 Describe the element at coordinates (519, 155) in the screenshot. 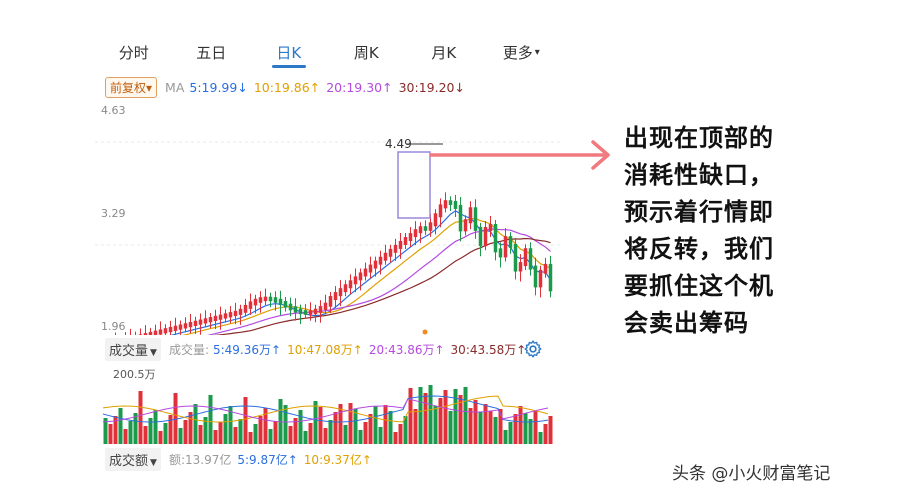

I see `annotation-arrow` at that location.